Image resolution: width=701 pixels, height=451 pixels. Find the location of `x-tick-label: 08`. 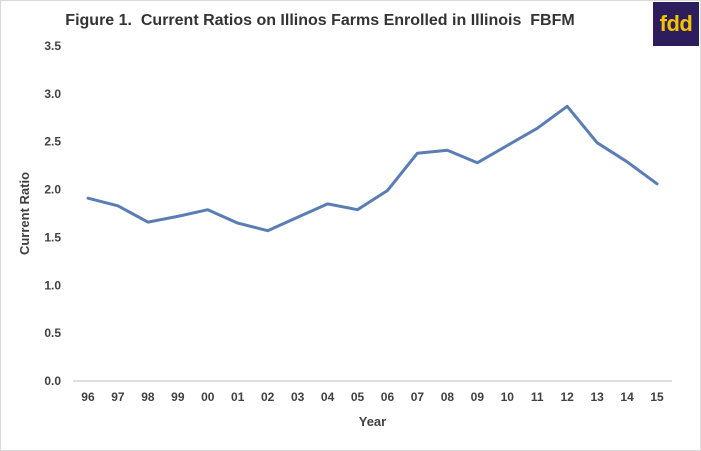

x-tick-label: 08 is located at coordinates (448, 397).